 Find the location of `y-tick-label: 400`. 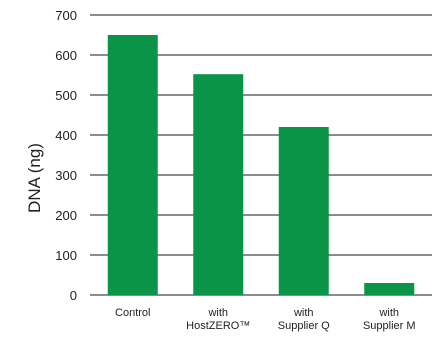

y-tick-label: 400 is located at coordinates (66, 135).